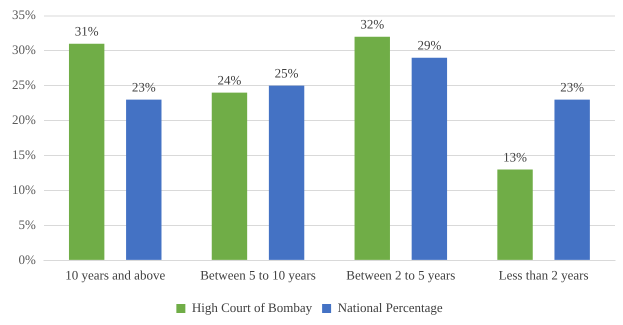 The image size is (623, 325). What do you see at coordinates (429, 45) in the screenshot?
I see `data-label: 29%` at bounding box center [429, 45].